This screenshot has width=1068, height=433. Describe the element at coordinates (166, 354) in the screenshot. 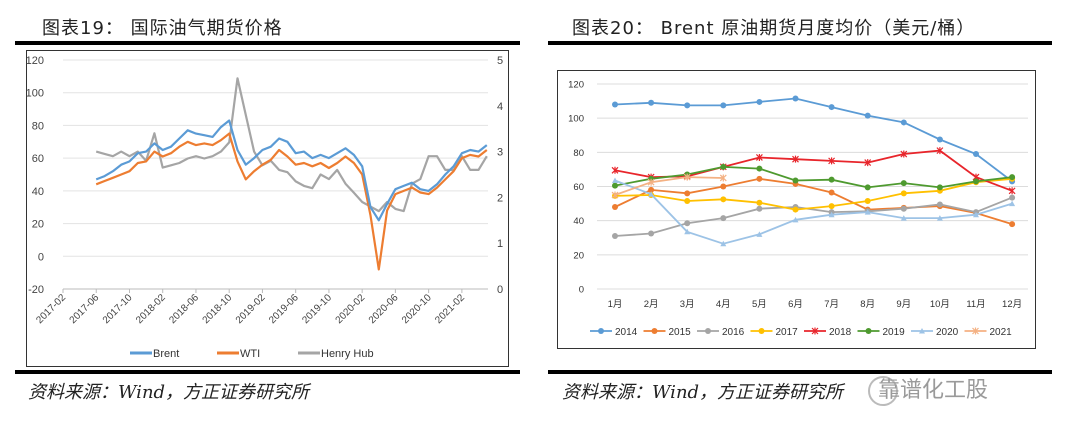

I see `legend-label: Brent` at that location.